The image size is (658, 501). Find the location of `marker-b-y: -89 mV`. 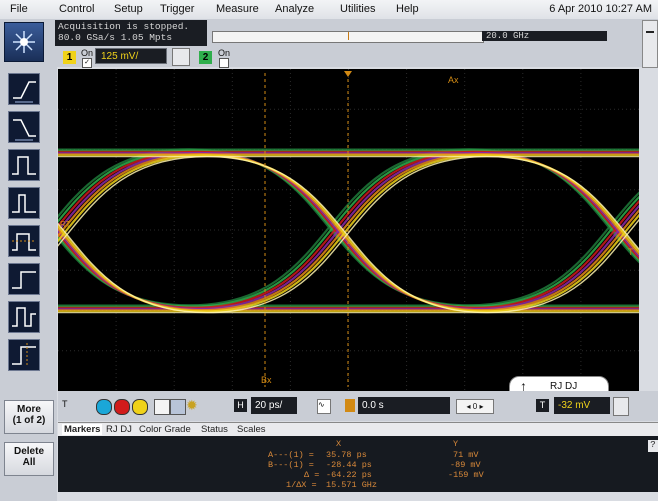

marker-b-y: -89 mV is located at coordinates (465, 465).